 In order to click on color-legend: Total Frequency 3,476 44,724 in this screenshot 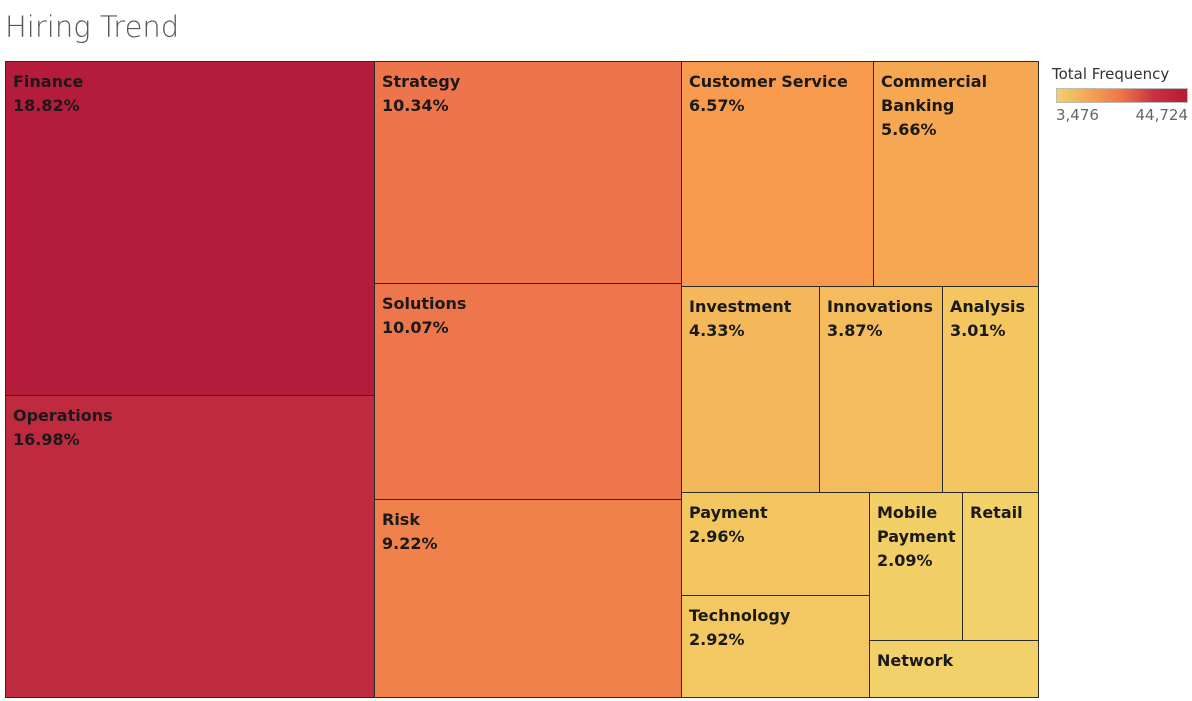, I will do `click(1122, 94)`.